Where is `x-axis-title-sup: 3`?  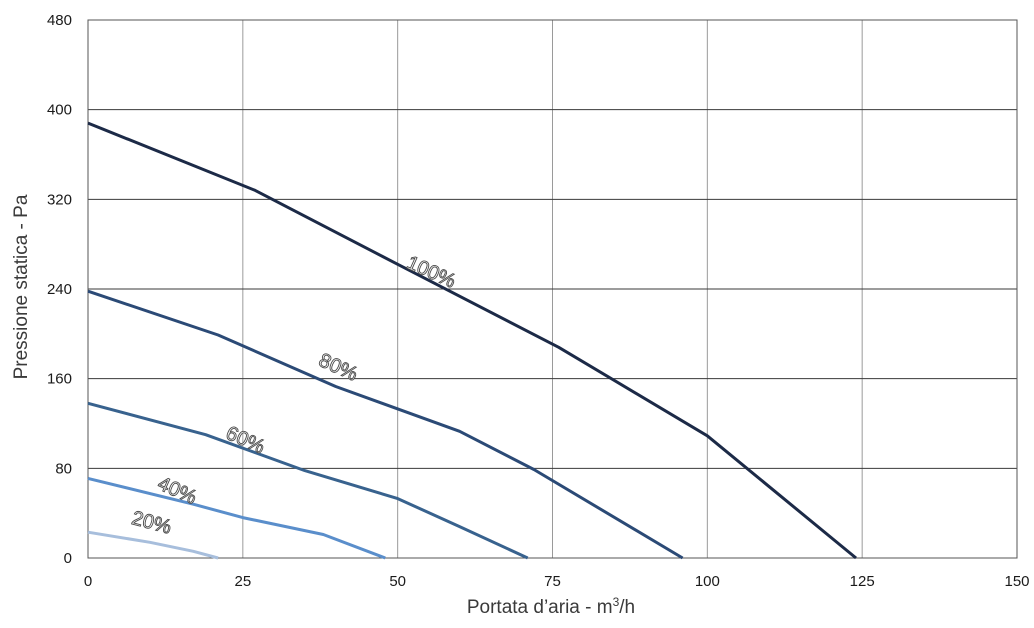 x-axis-title-sup: 3 is located at coordinates (616, 602).